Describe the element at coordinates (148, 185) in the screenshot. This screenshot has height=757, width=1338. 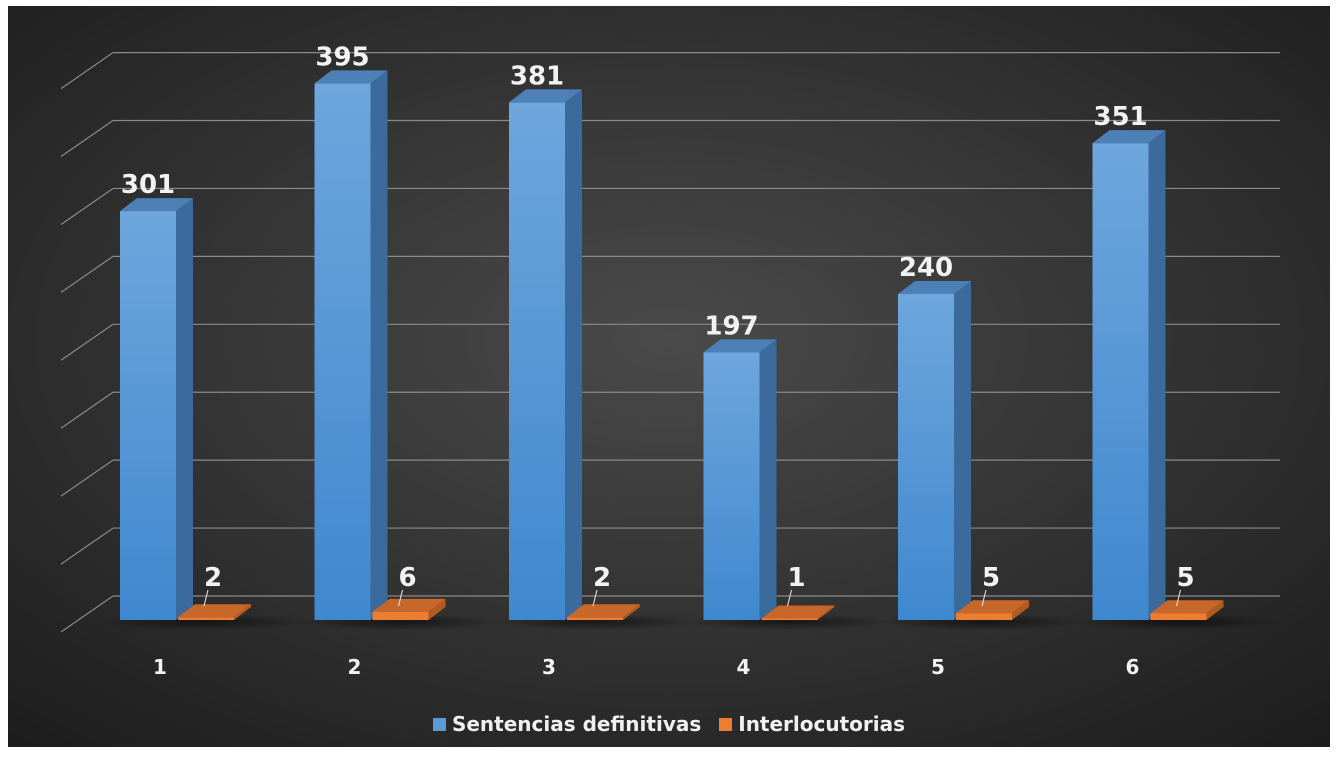
I see `data-label-series-1: 301` at that location.